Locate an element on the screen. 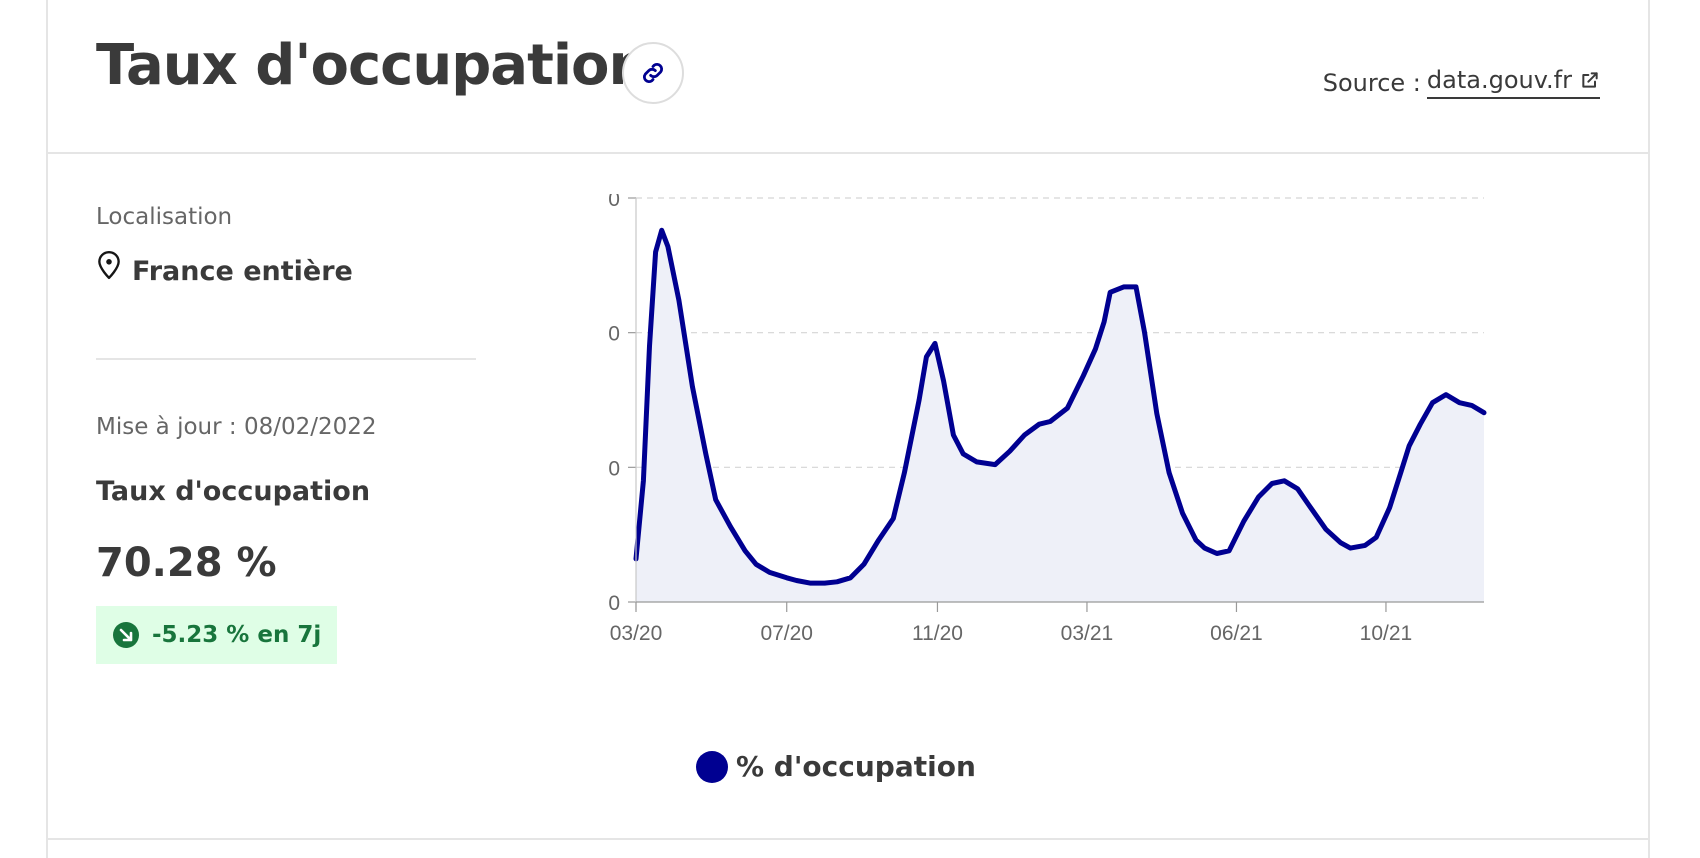  x-tick-label: 07/20 is located at coordinates (786, 633).